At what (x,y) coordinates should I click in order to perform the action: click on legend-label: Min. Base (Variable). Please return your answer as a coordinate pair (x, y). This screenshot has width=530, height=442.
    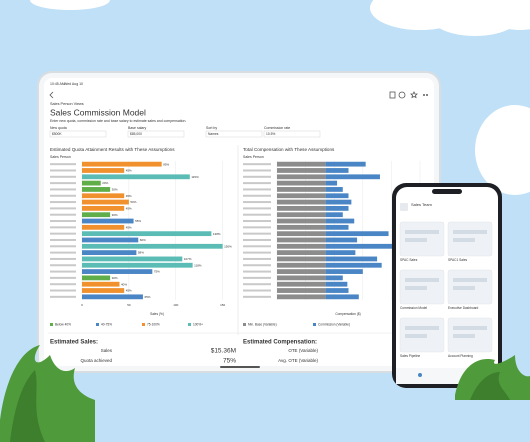
    Looking at the image, I should click on (262, 325).